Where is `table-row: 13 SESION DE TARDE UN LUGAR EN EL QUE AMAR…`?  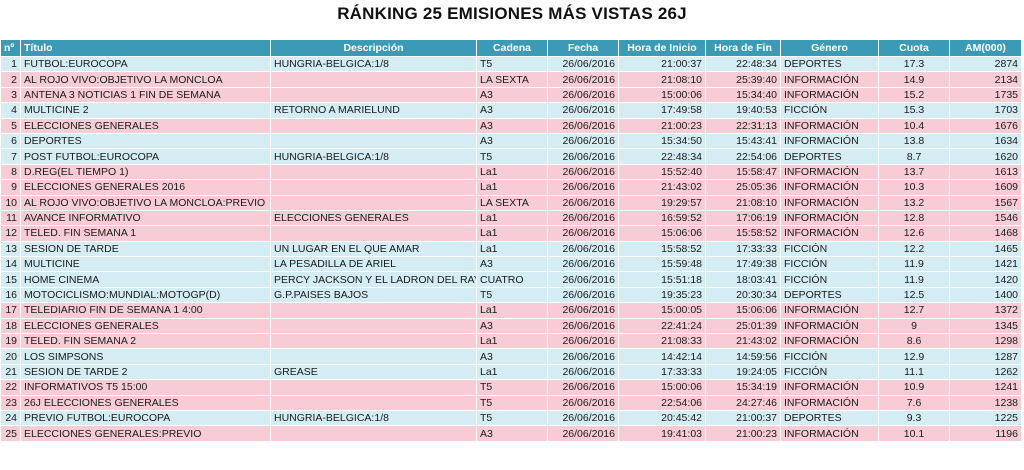
table-row: 13 SESION DE TARDE UN LUGAR EN EL QUE AMAR… is located at coordinates (511, 249).